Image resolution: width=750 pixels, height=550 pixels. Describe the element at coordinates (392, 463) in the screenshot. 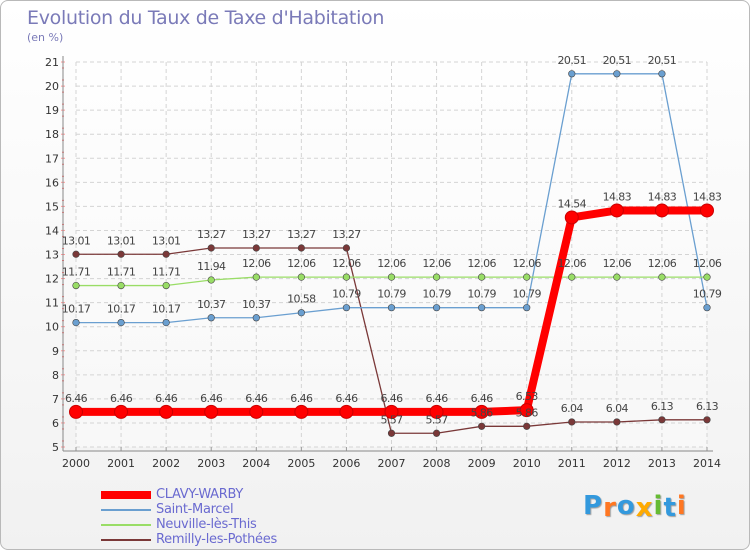

I see `x-tick-label: 2007` at that location.